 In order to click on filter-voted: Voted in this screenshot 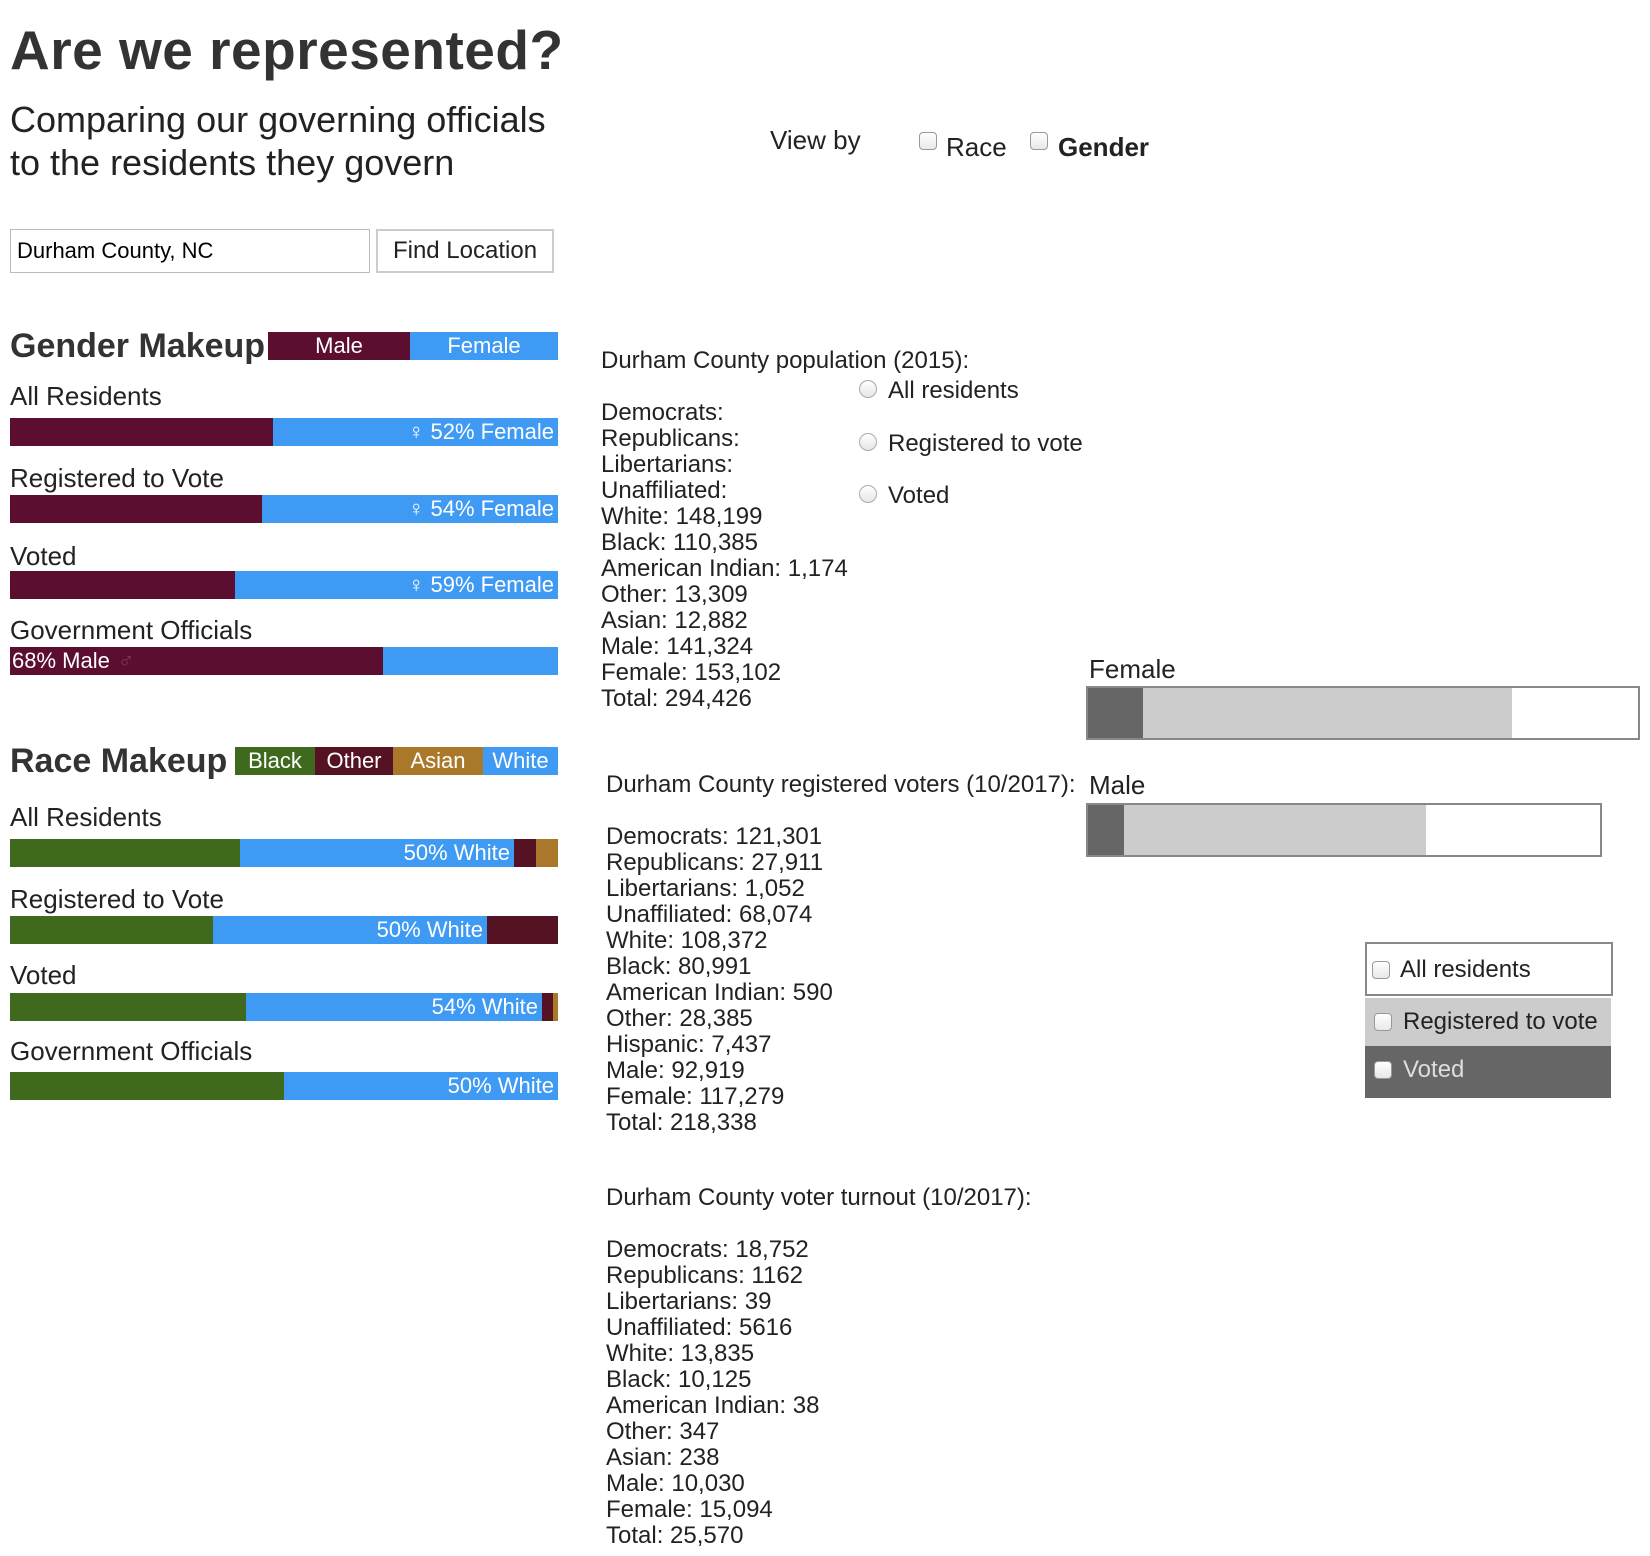, I will do `click(1488, 1072)`.